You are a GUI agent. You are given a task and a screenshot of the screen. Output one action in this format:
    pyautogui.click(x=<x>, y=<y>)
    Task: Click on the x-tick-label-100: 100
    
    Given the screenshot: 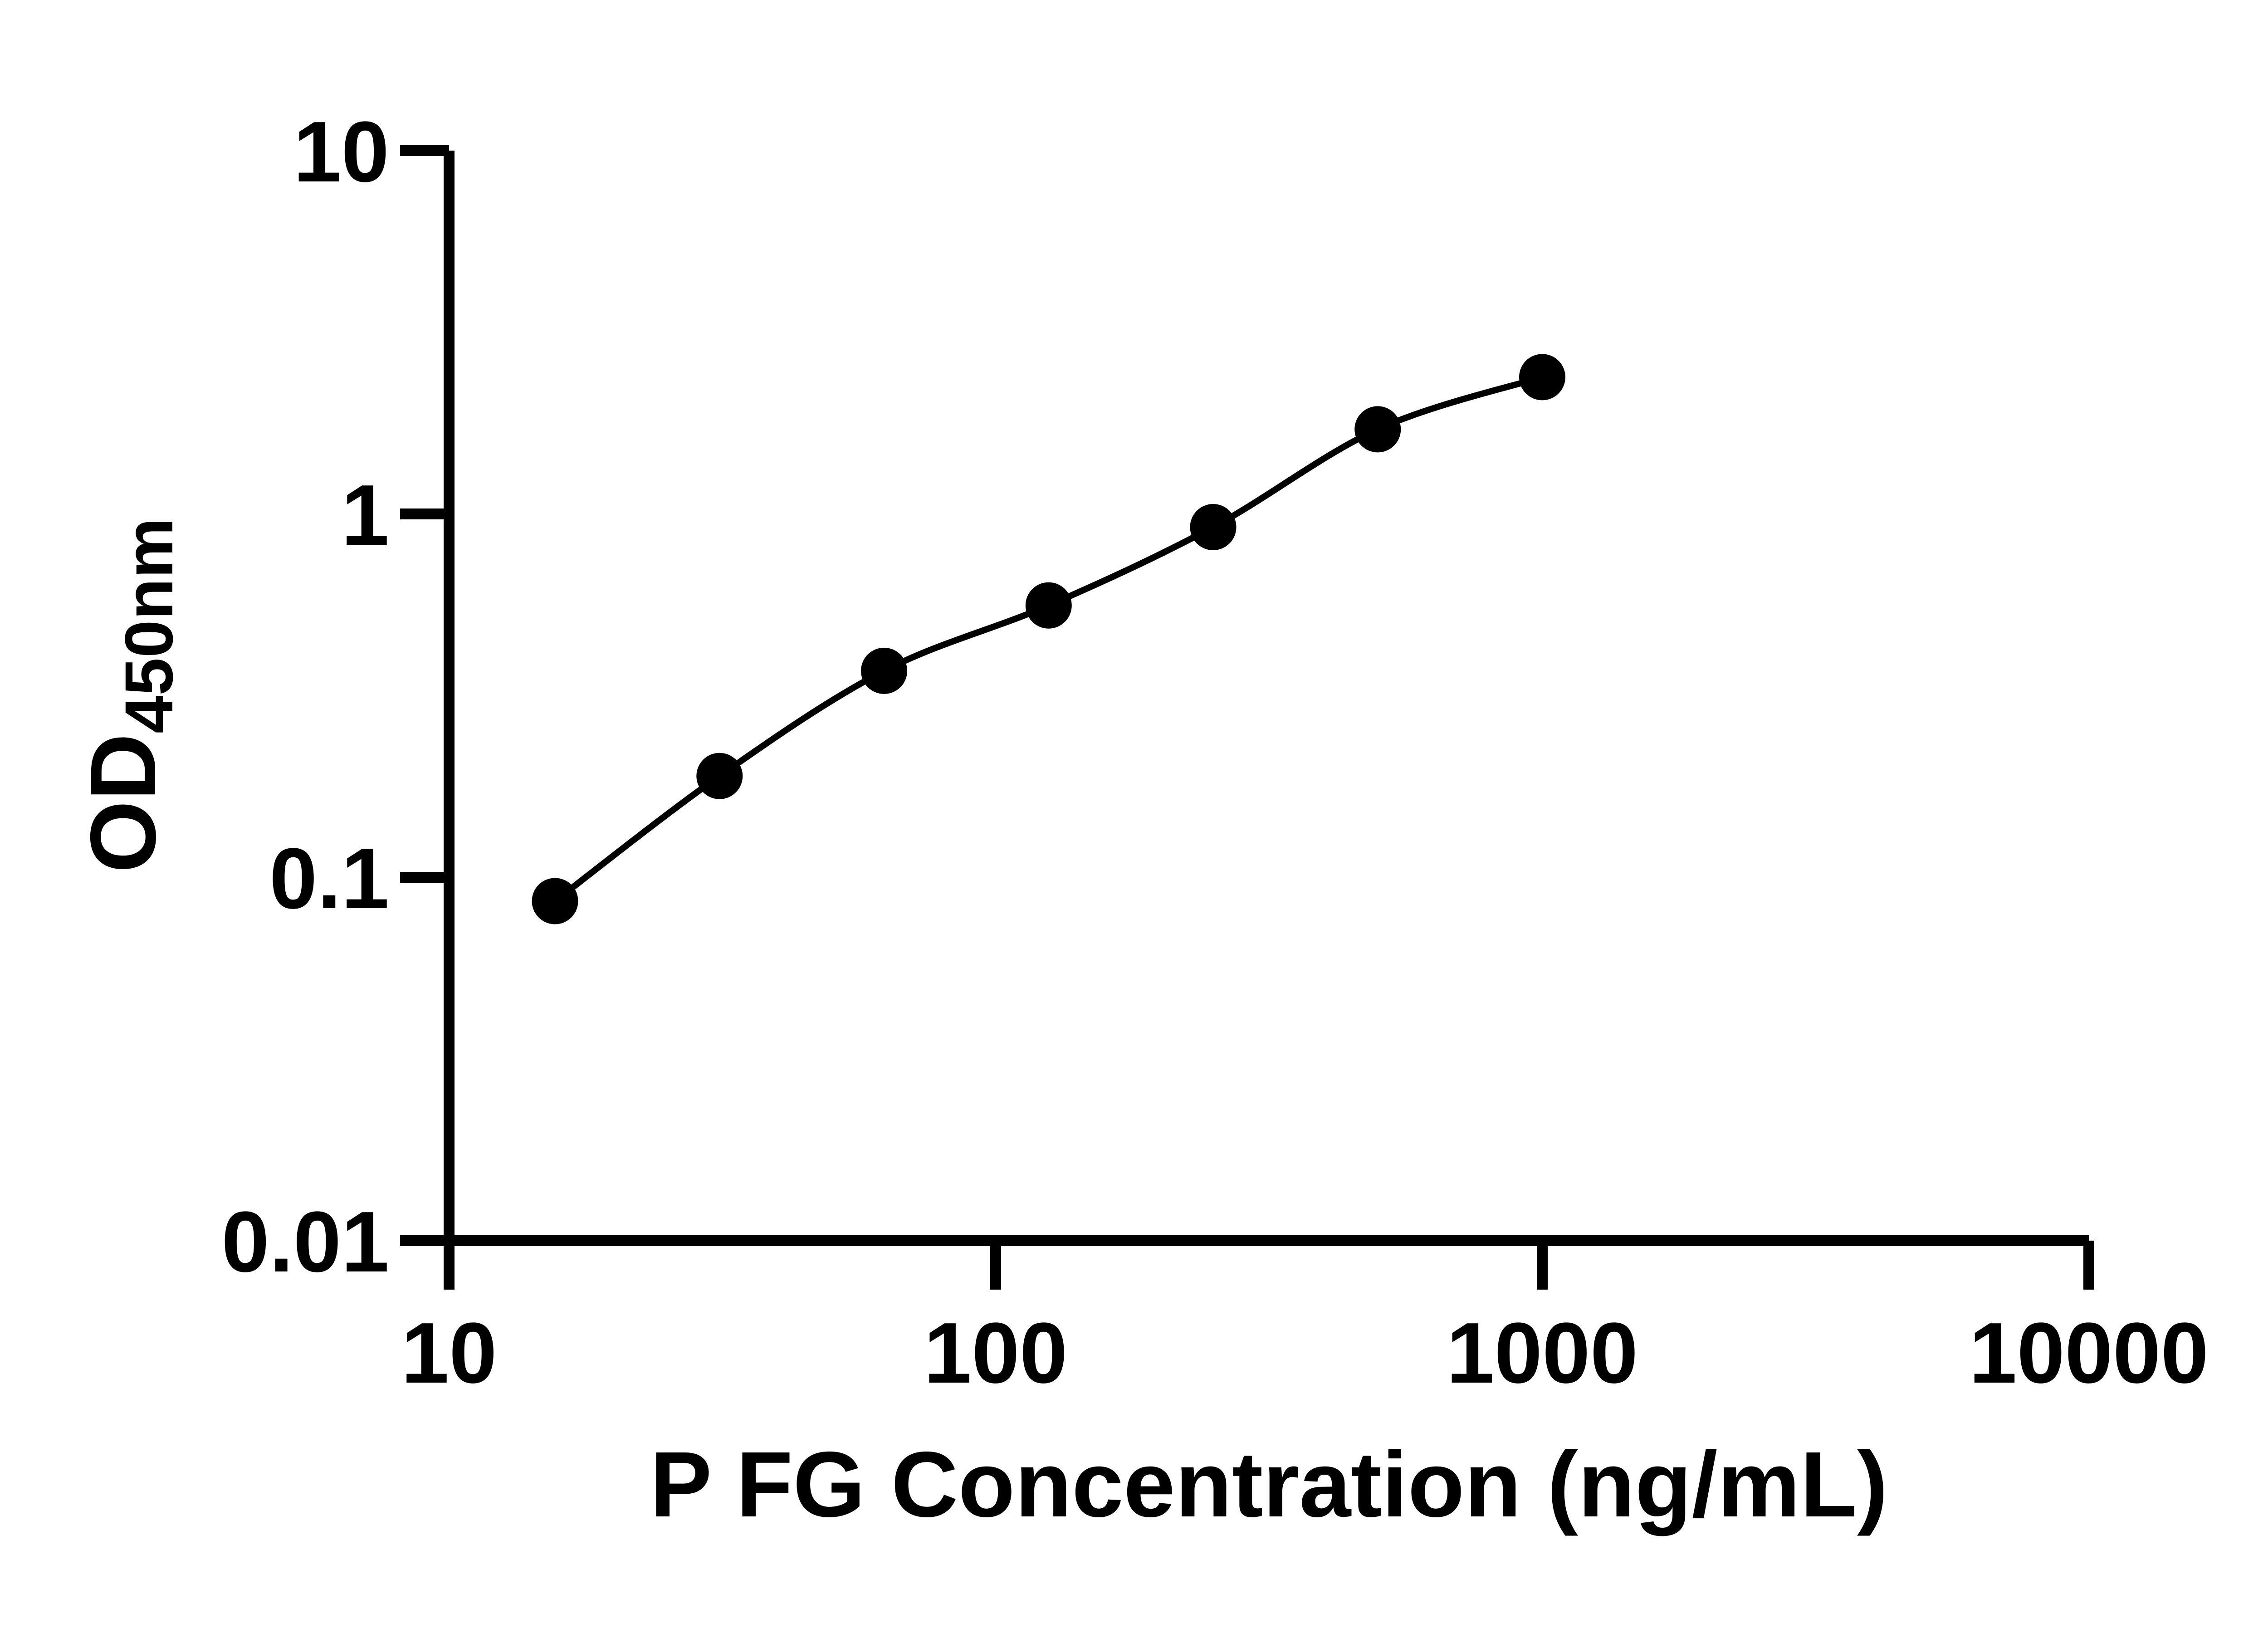 What is the action you would take?
    pyautogui.click(x=995, y=1353)
    